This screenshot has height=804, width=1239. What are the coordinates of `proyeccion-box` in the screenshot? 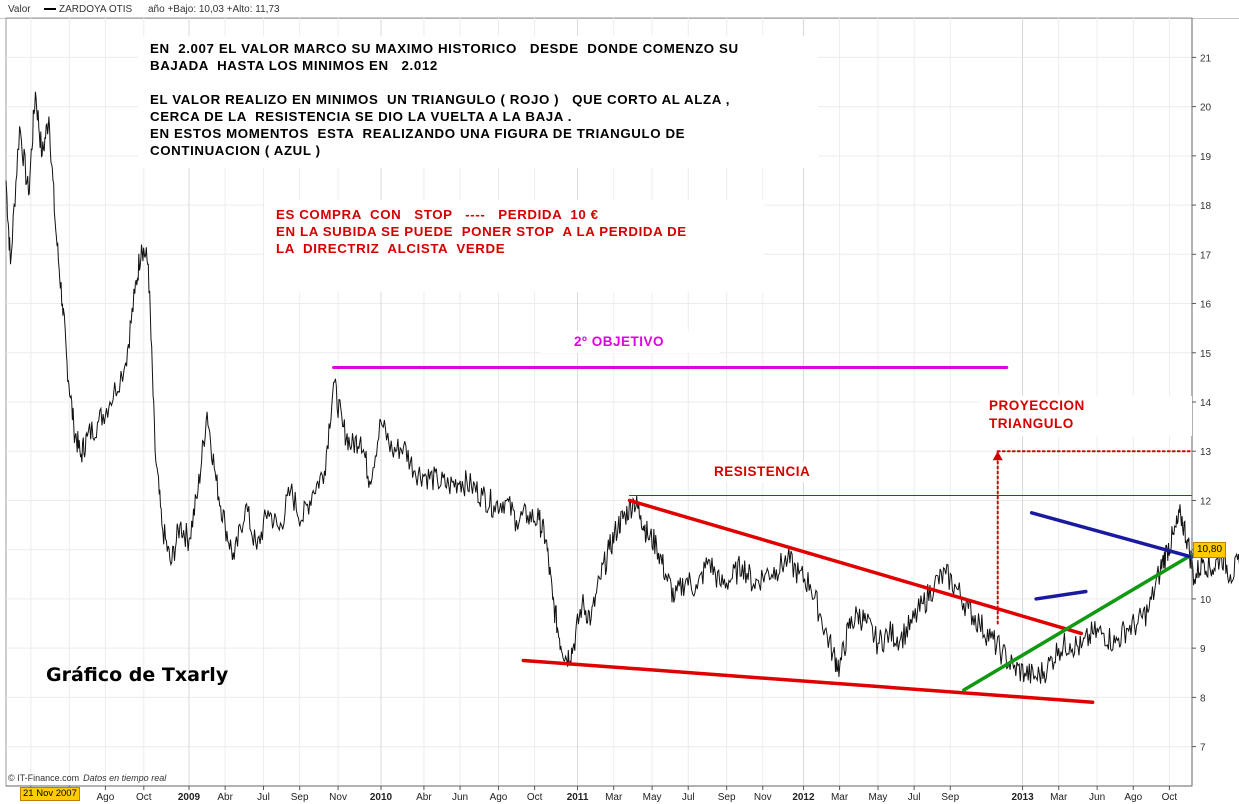 It's located at (1086, 416).